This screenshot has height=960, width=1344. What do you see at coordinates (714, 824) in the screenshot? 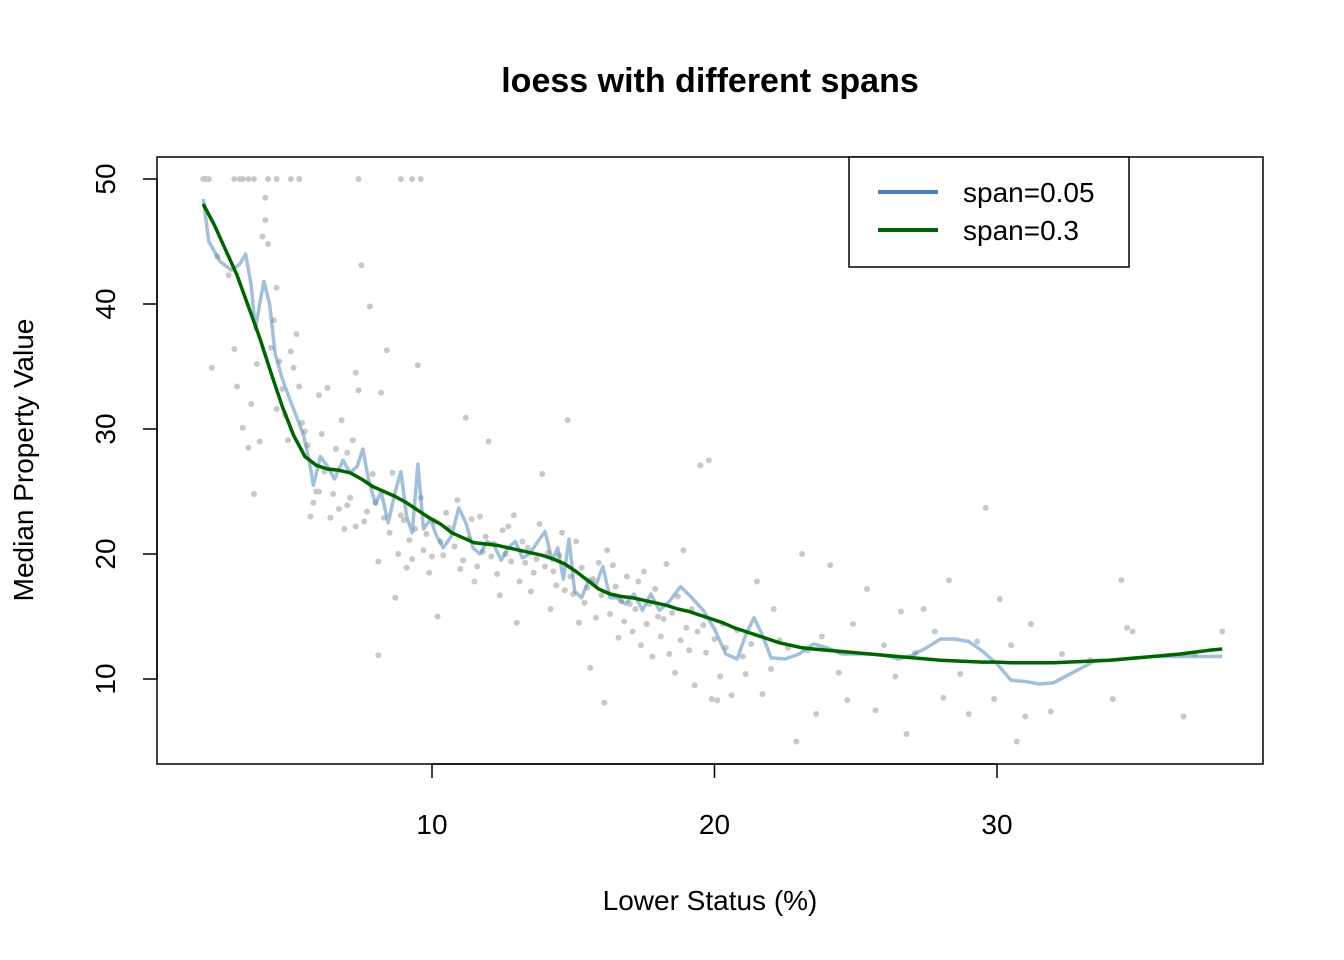
I see `x-tick-label: 20` at bounding box center [714, 824].